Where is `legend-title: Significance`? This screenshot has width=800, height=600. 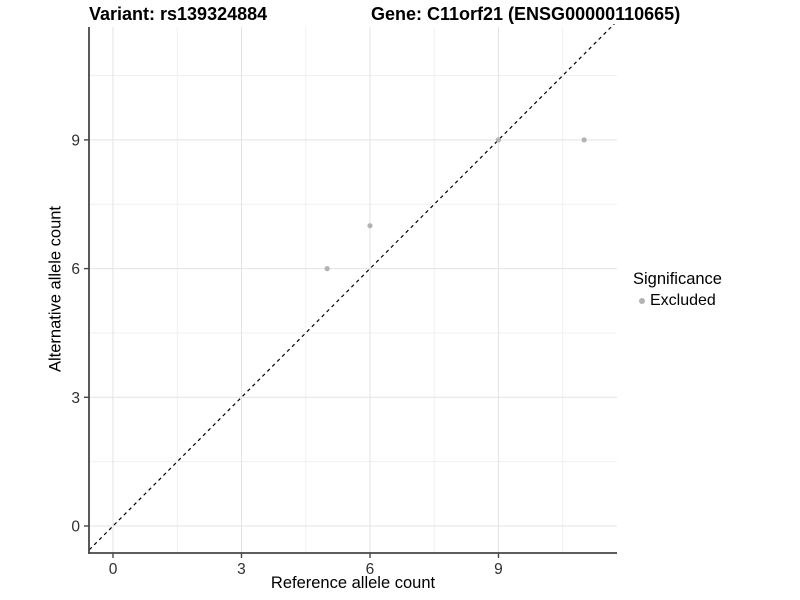
legend-title: Significance is located at coordinates (677, 279).